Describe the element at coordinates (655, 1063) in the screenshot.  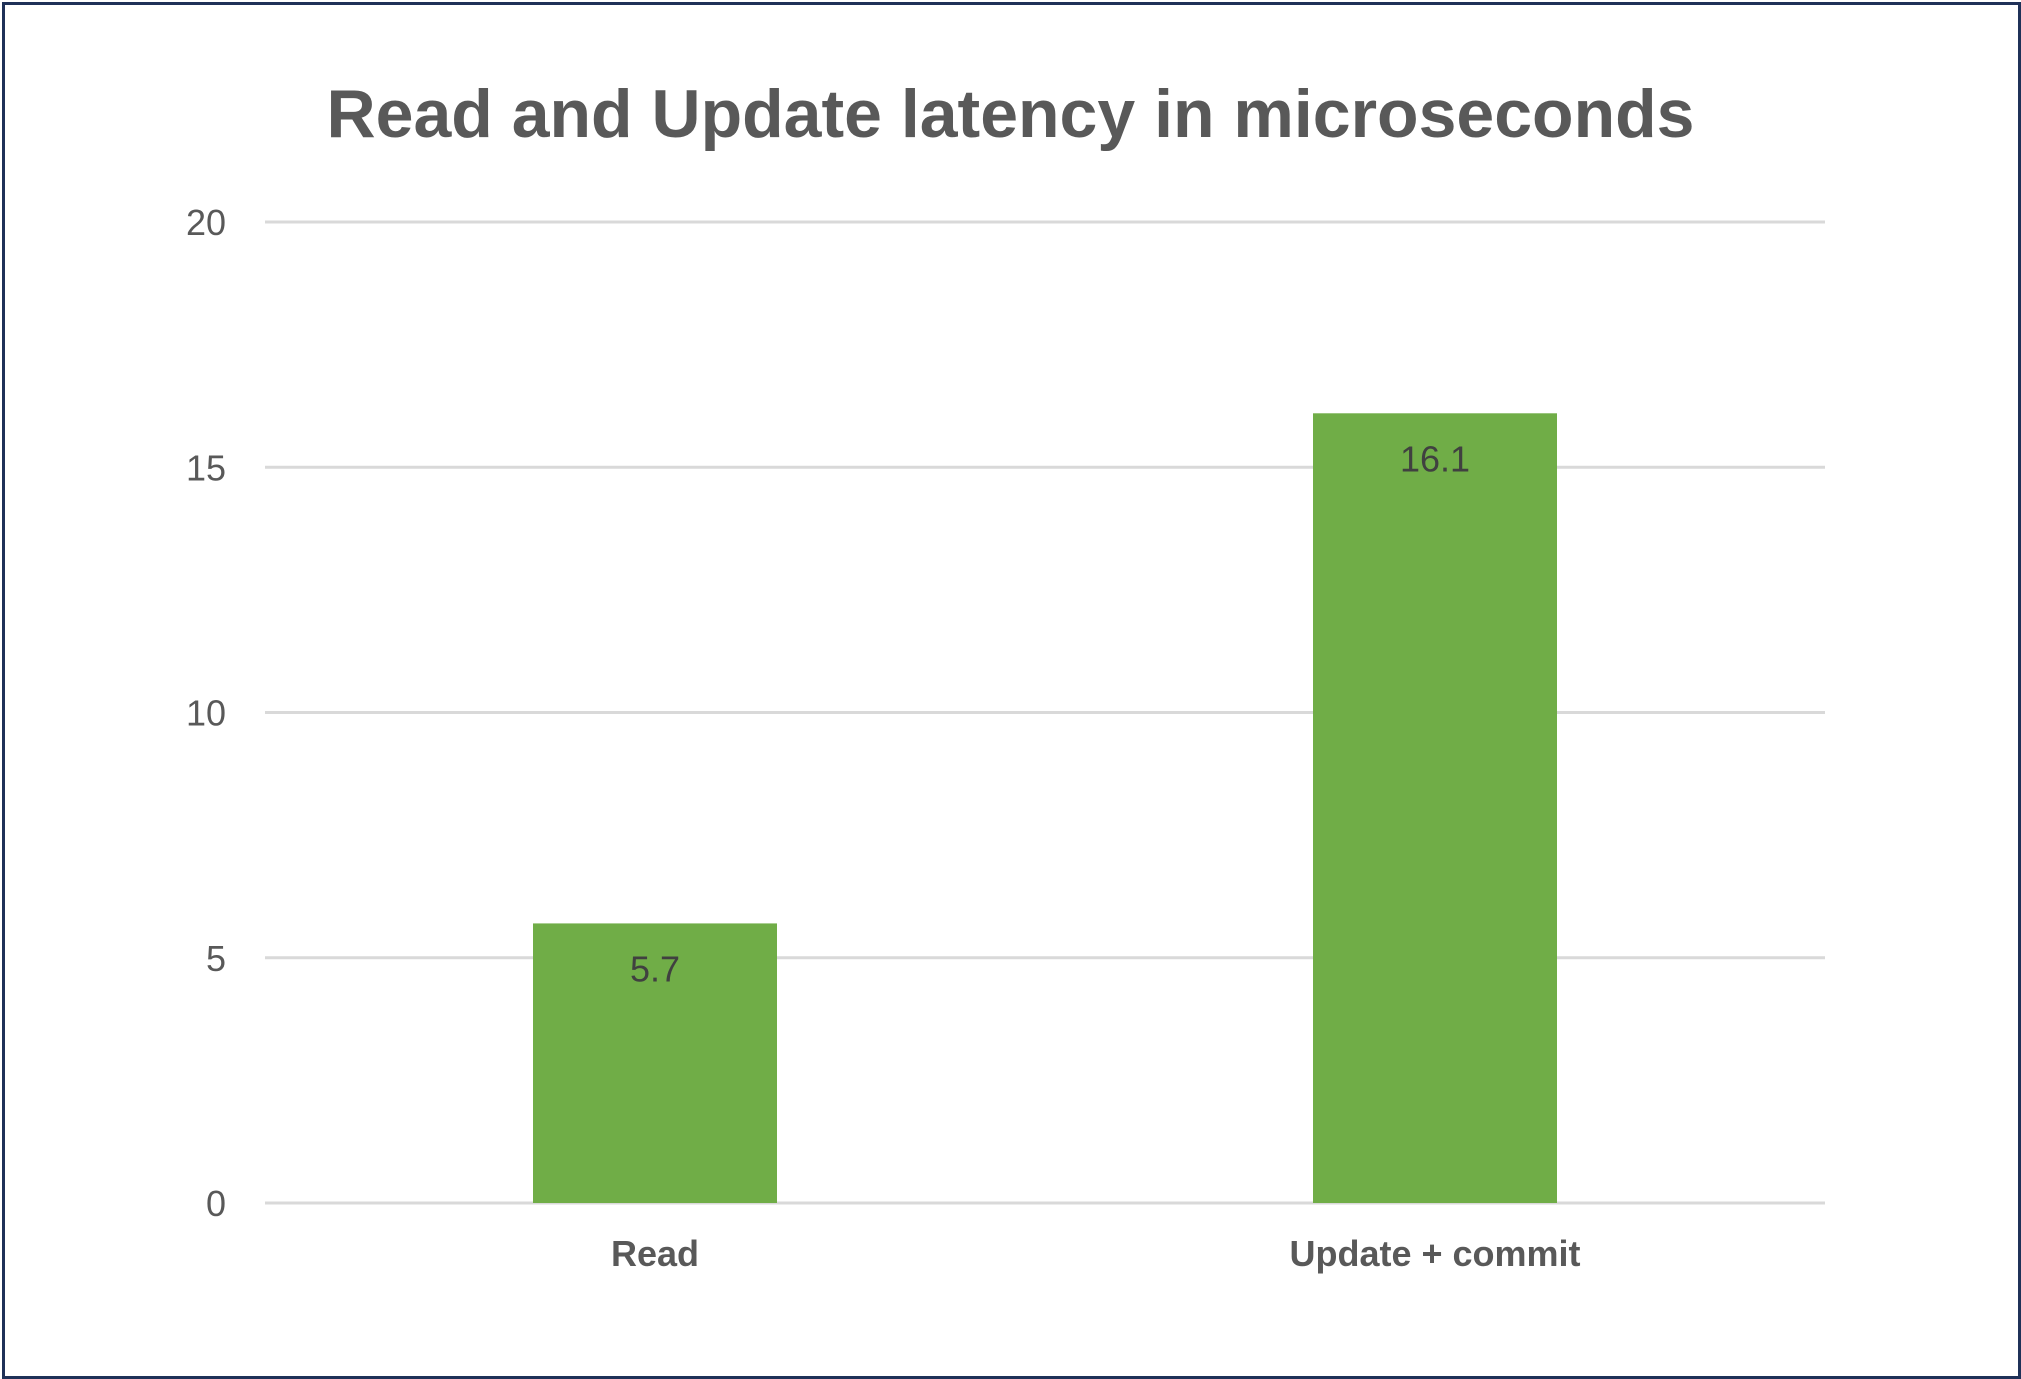
I see `bar-read` at that location.